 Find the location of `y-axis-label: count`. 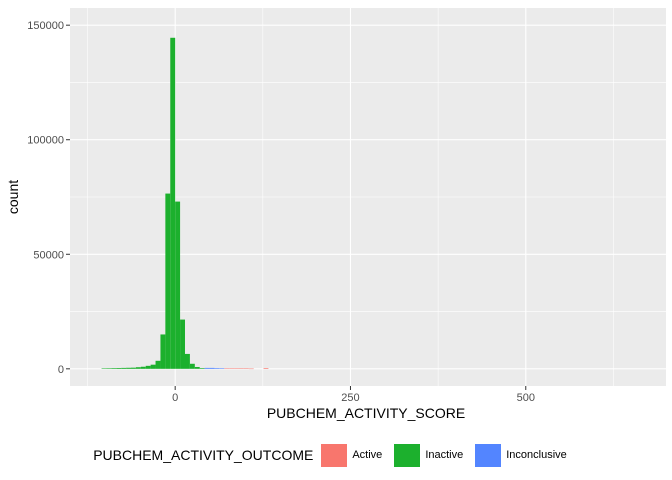

y-axis-label: count is located at coordinates (13, 197).